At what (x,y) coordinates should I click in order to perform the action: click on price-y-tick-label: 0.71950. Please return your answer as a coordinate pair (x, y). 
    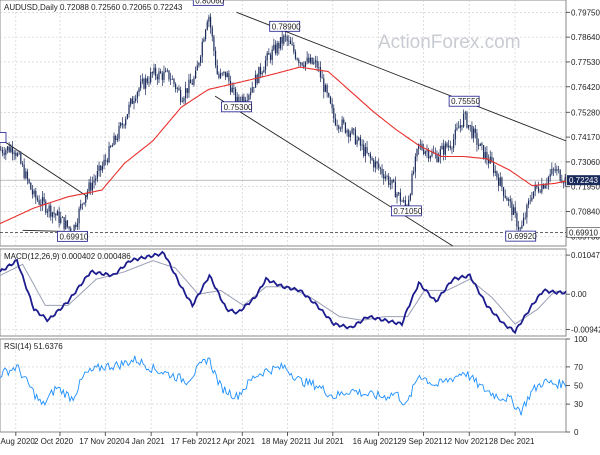
    Looking at the image, I should click on (585, 187).